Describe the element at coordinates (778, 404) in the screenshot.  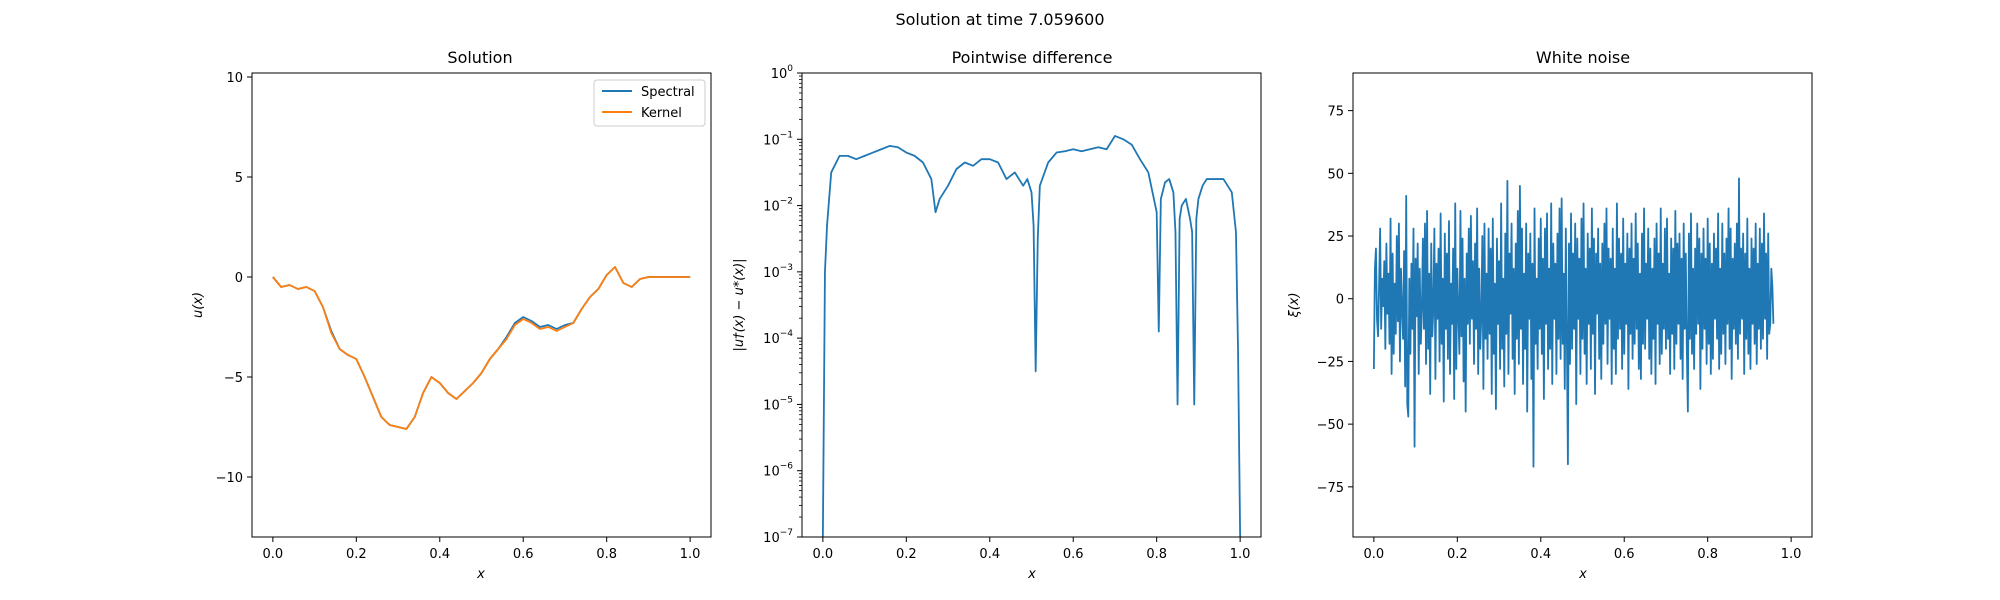
I see `y-tick-label: 10⁻⁵` at that location.